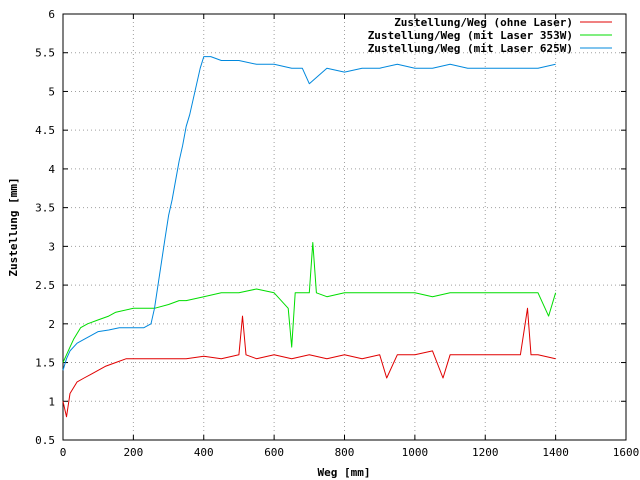 The image size is (640, 480). What do you see at coordinates (51, 324) in the screenshot?
I see `y-tick-label: 2` at bounding box center [51, 324].